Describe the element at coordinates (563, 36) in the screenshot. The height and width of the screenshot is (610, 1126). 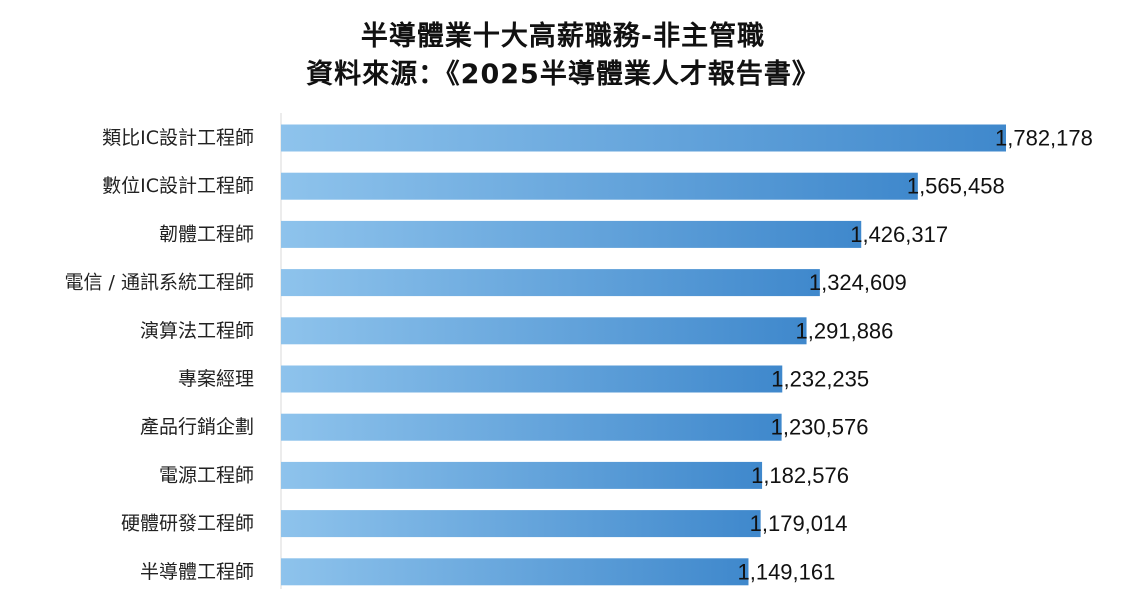
I see `chart-title: 半導體業十大高薪職務-非主管職` at that location.